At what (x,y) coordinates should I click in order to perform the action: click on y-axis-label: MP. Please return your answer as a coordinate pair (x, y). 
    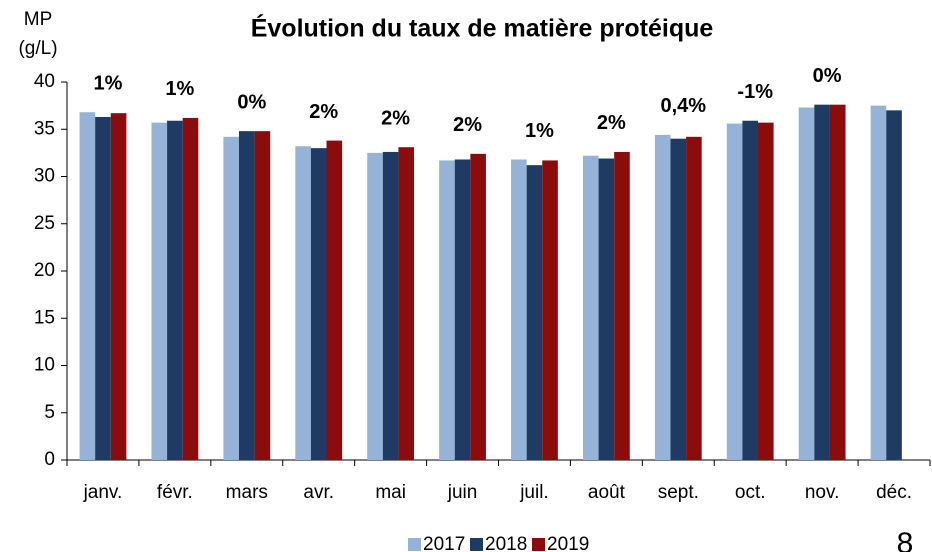
    Looking at the image, I should click on (38, 19).